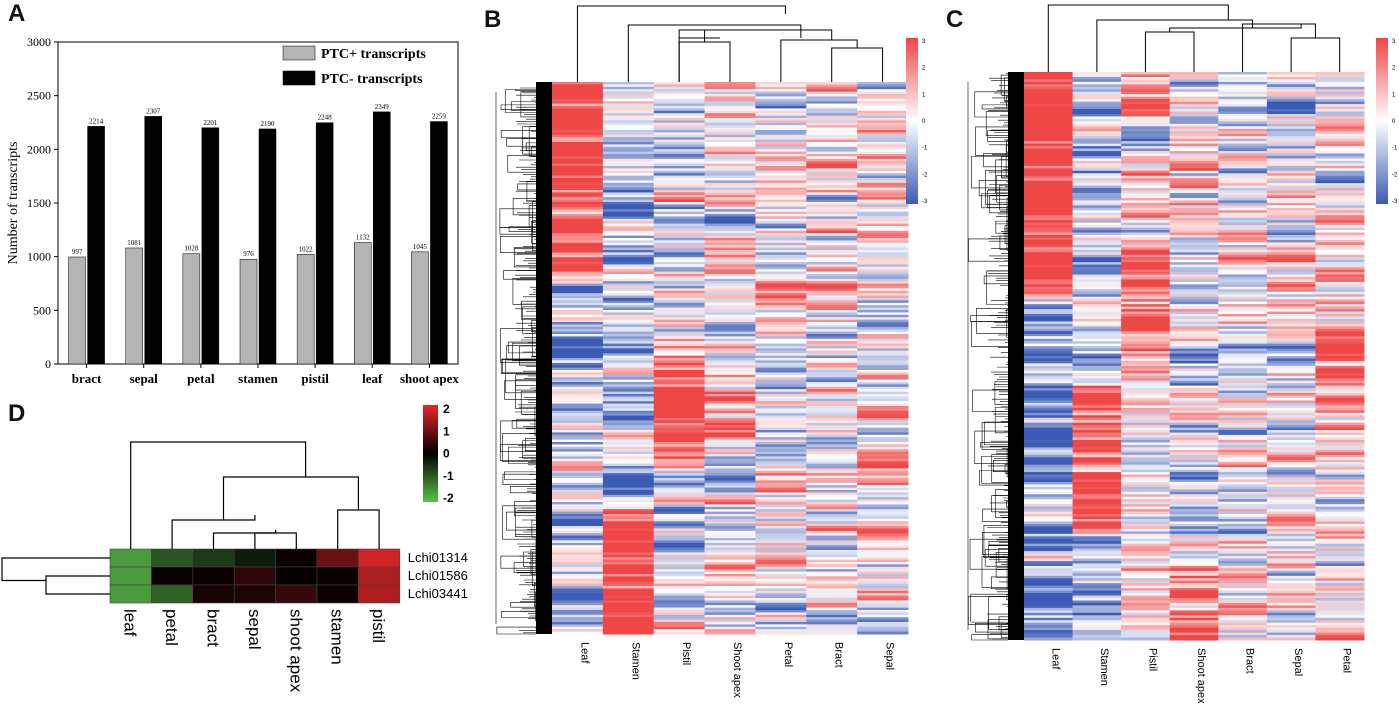 Image resolution: width=1399 pixels, height=724 pixels. What do you see at coordinates (191, 249) in the screenshot?
I see `bar-value-label: 1028` at bounding box center [191, 249].